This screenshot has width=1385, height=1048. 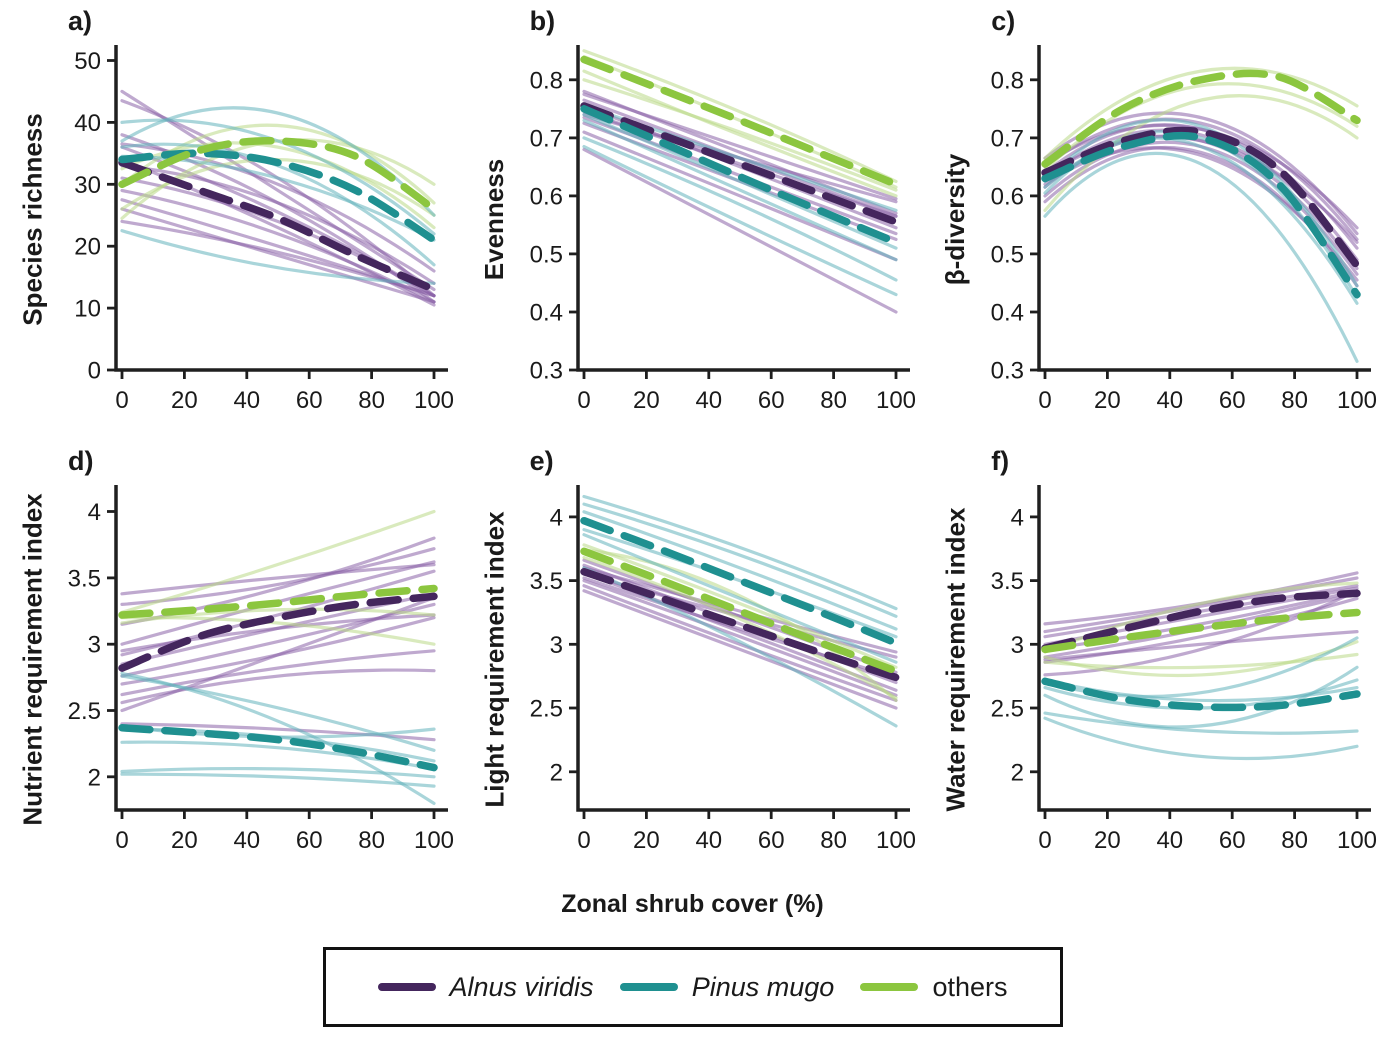 What do you see at coordinates (87, 61) in the screenshot?
I see `svg-text: 50` at bounding box center [87, 61].